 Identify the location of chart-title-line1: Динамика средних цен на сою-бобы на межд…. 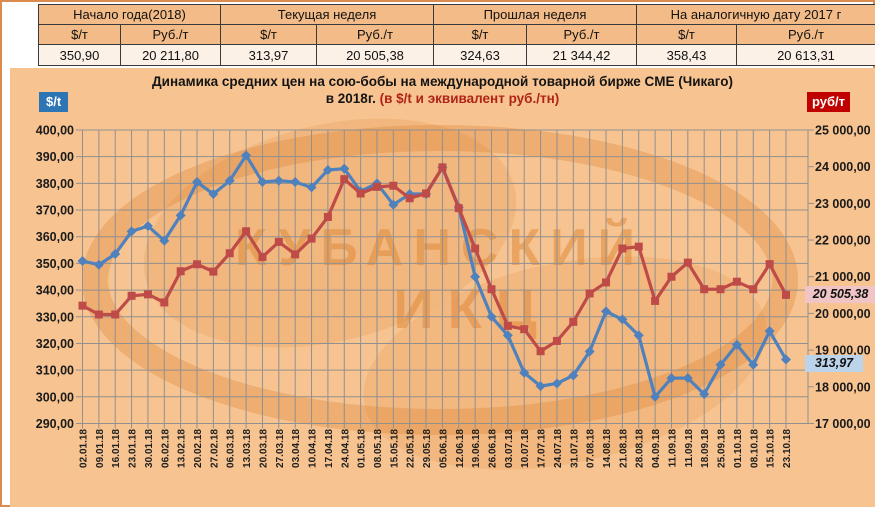
(442, 81).